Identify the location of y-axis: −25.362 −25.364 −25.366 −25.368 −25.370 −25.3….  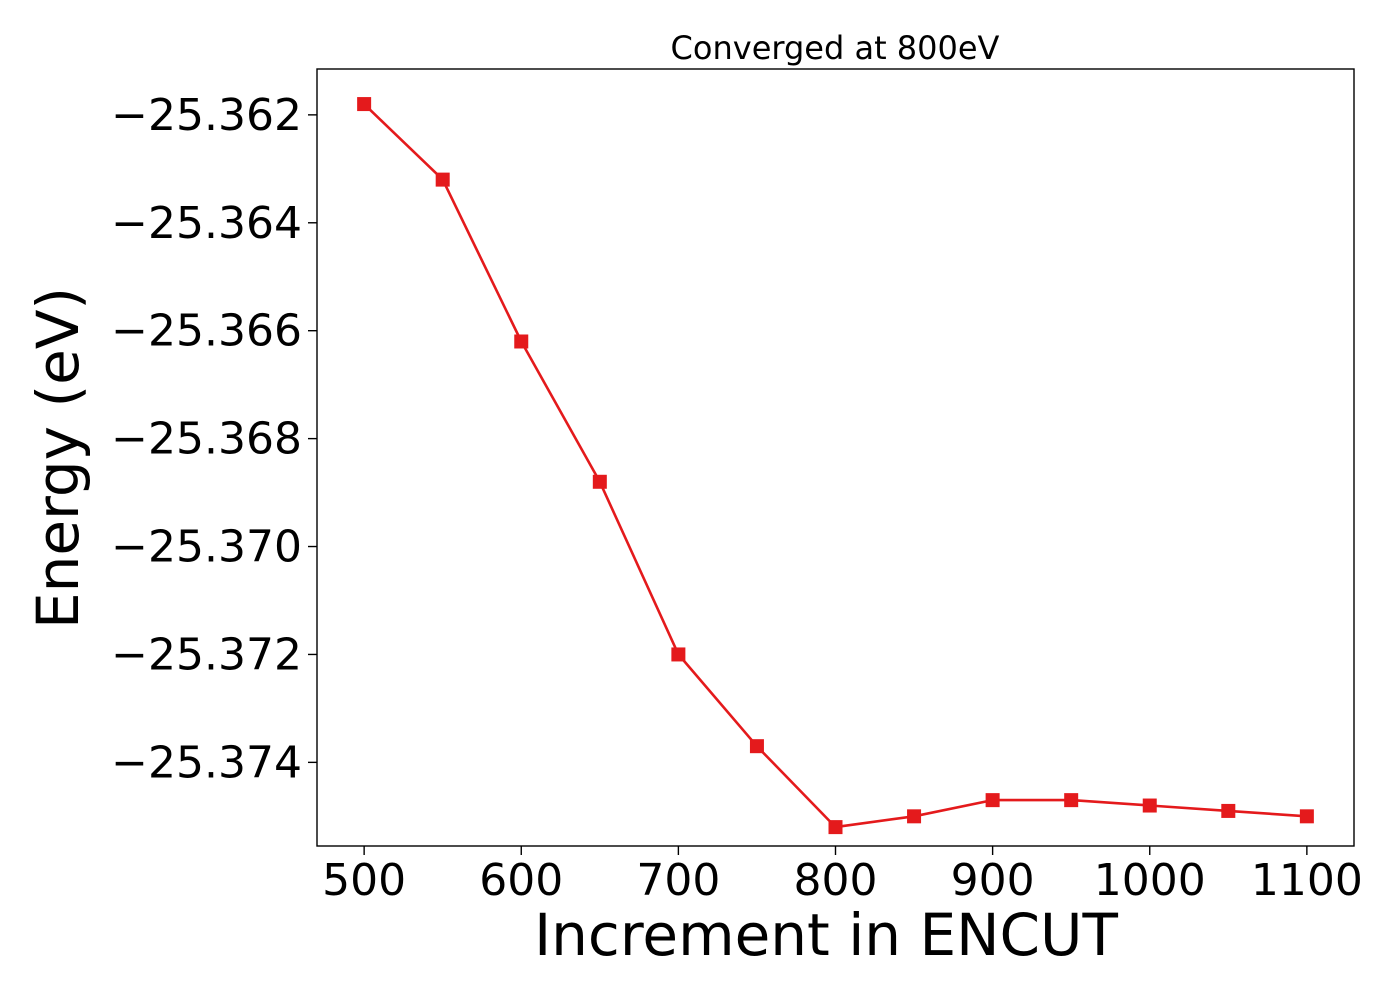
(214, 439).